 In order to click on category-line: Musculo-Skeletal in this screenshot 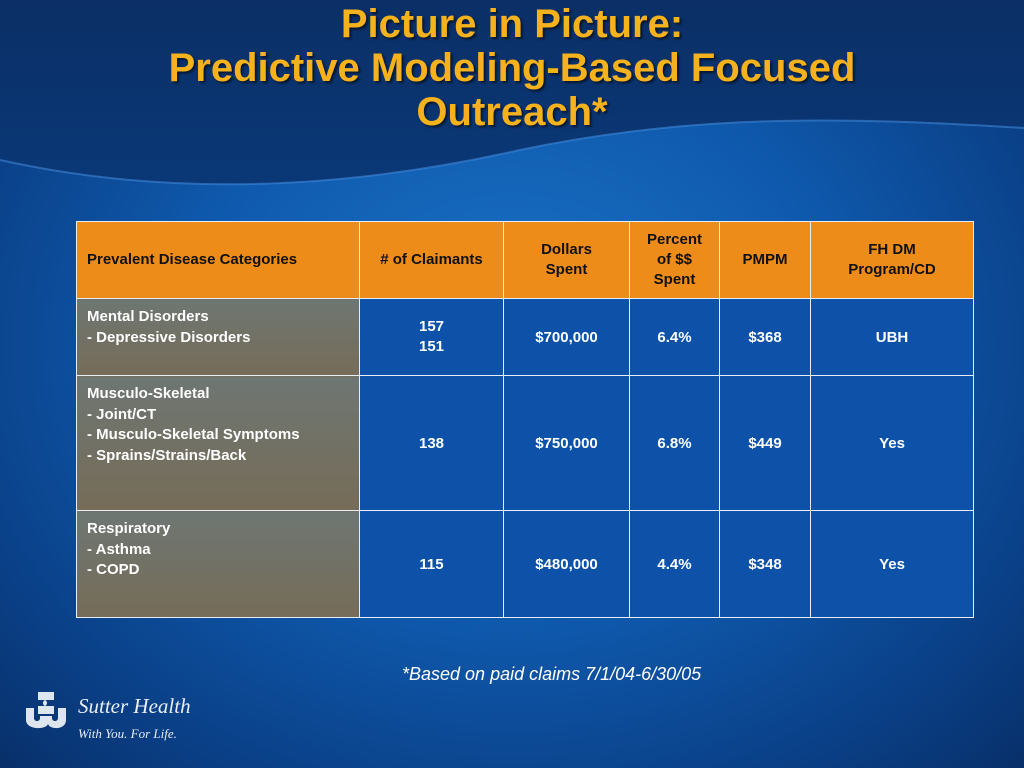, I will do `click(148, 393)`.